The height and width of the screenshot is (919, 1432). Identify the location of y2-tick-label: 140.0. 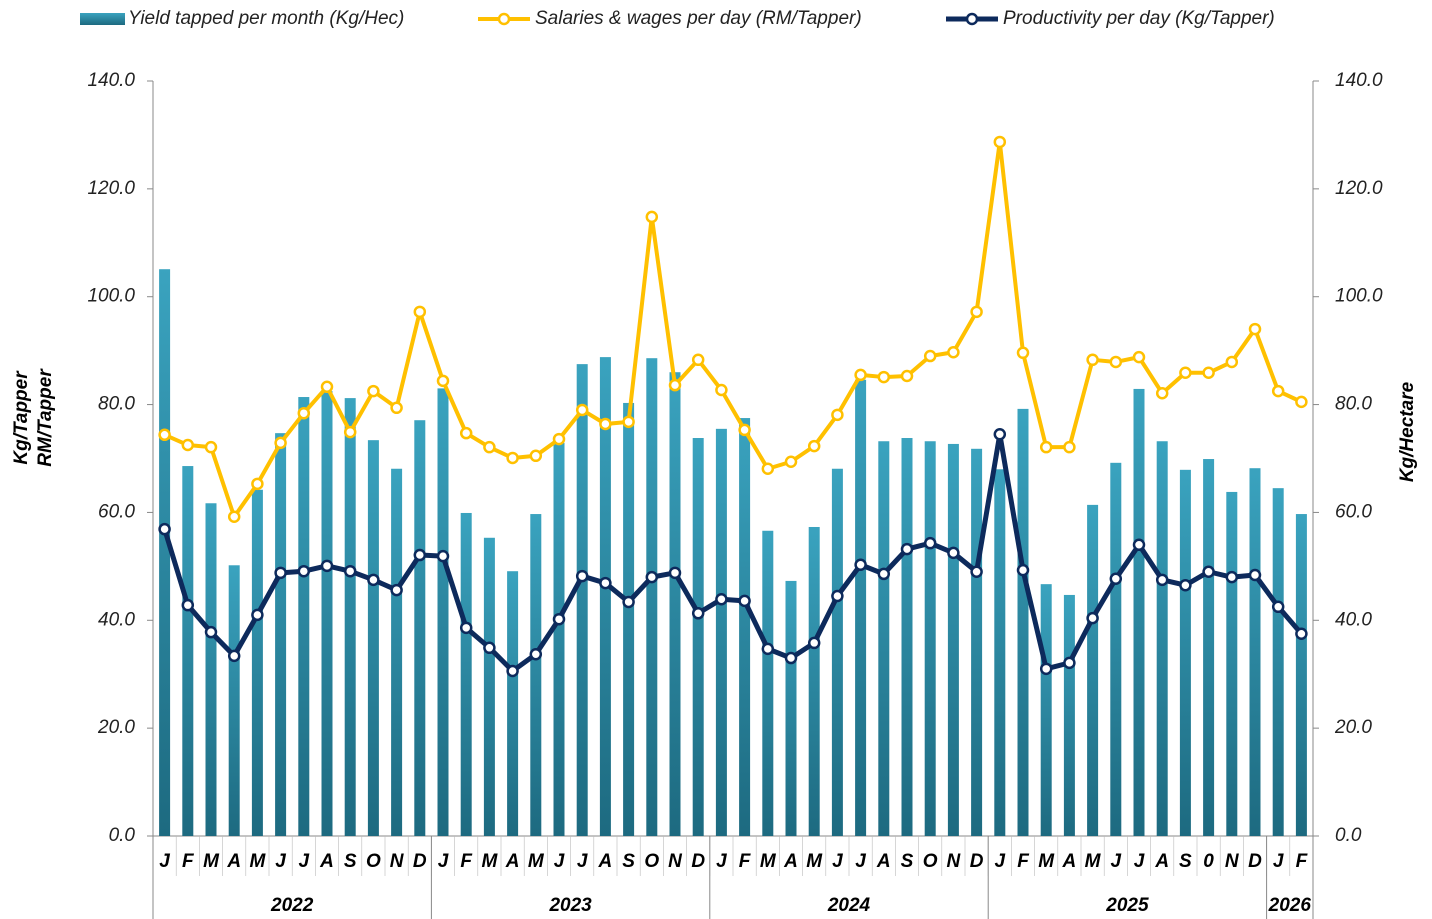
(1359, 80).